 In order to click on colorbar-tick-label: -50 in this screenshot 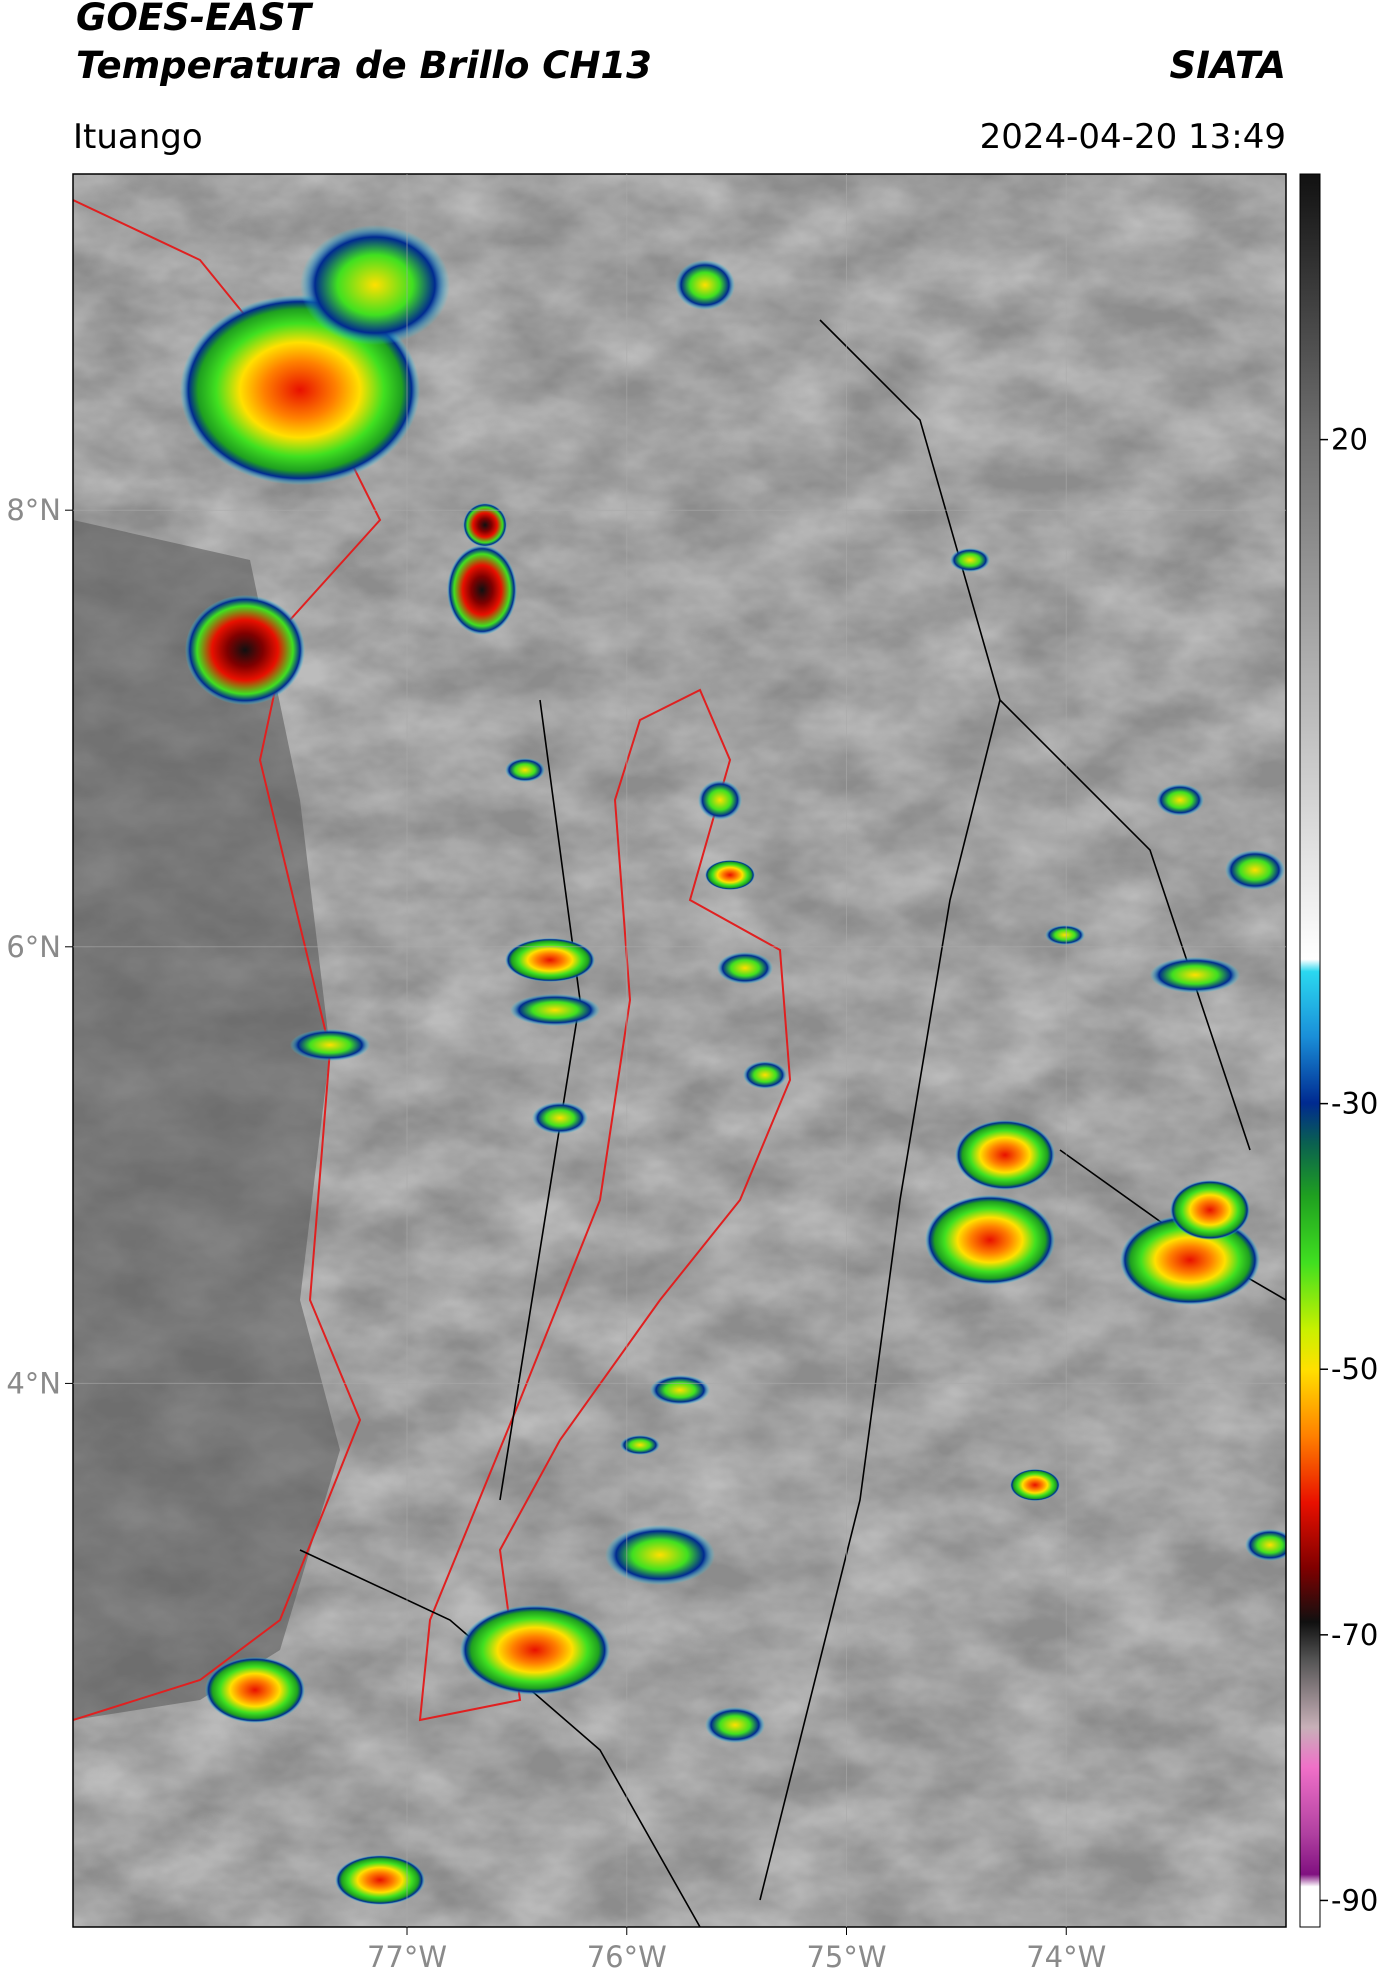, I will do `click(1354, 1369)`.